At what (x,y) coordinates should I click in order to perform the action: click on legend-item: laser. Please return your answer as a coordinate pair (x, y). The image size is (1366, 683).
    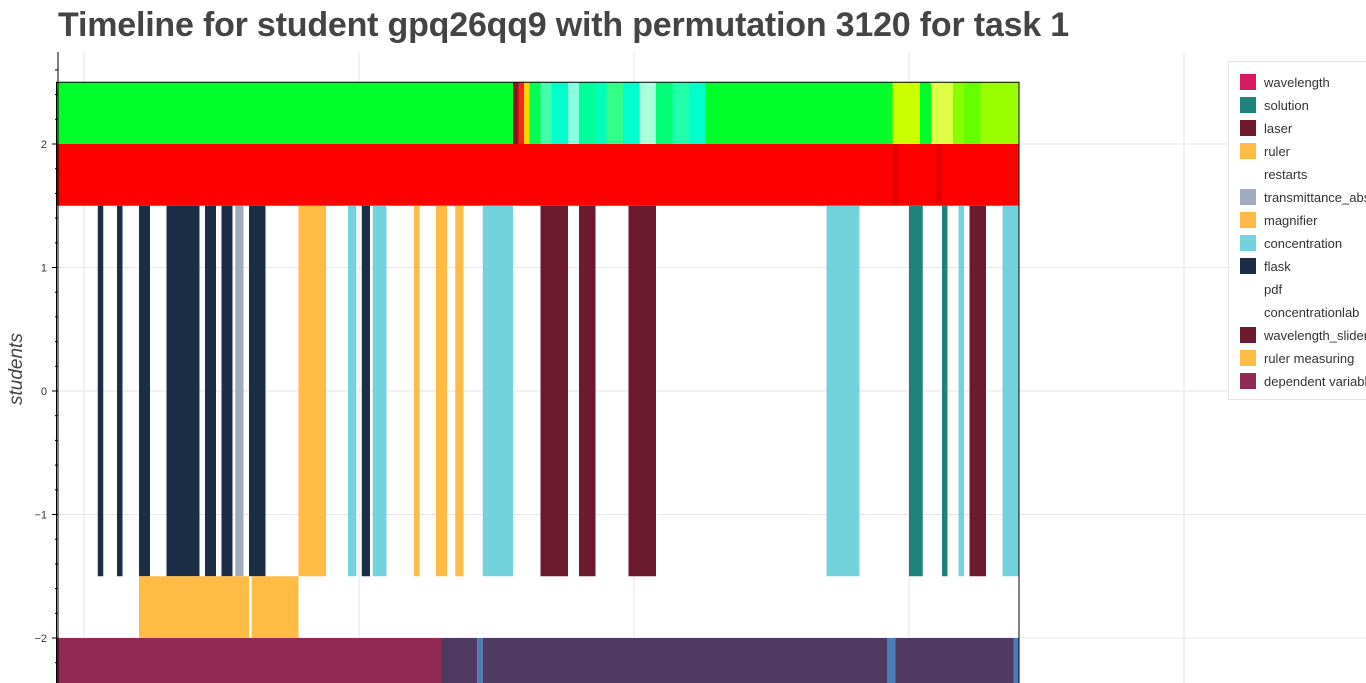
    Looking at the image, I should click on (1266, 128).